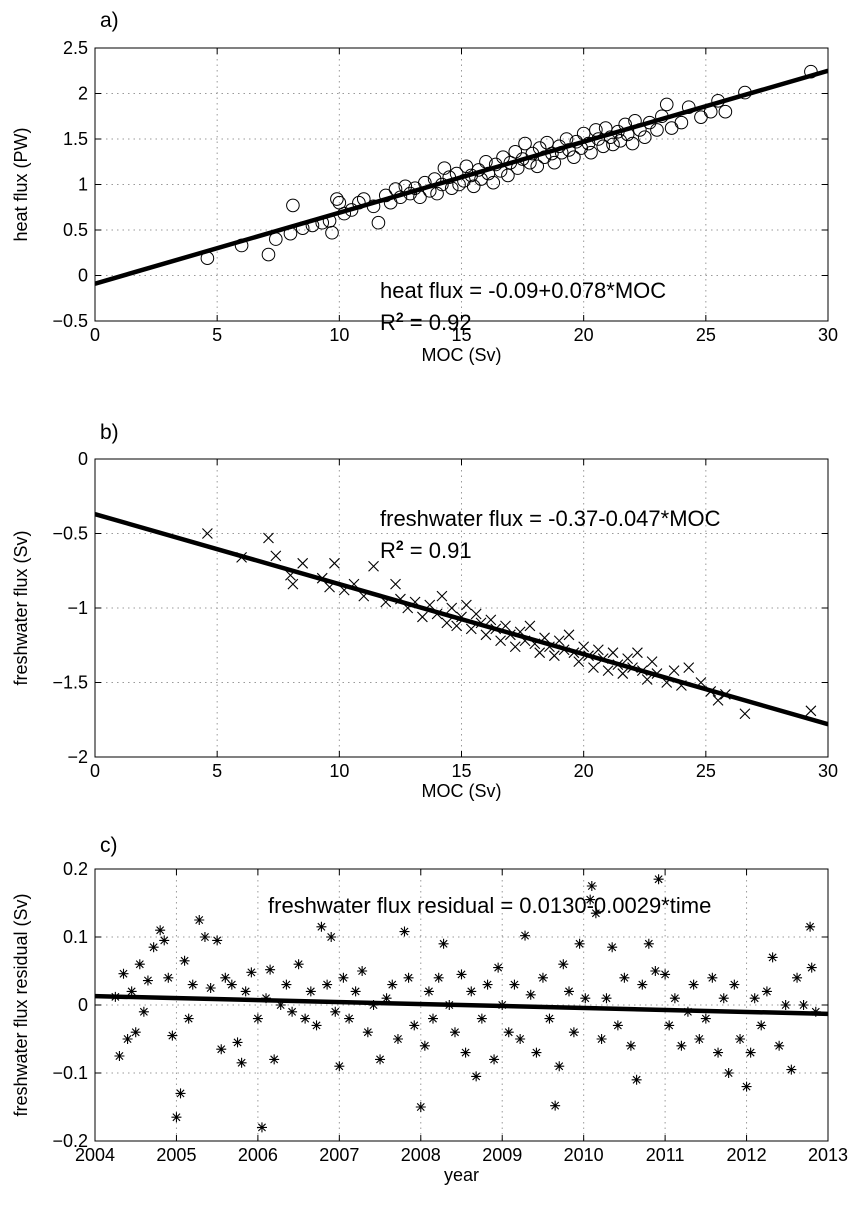 Image resolution: width=860 pixels, height=1223 pixels. Describe the element at coordinates (426, 550) in the screenshot. I see `r-squared: R2 = 0.91` at that location.